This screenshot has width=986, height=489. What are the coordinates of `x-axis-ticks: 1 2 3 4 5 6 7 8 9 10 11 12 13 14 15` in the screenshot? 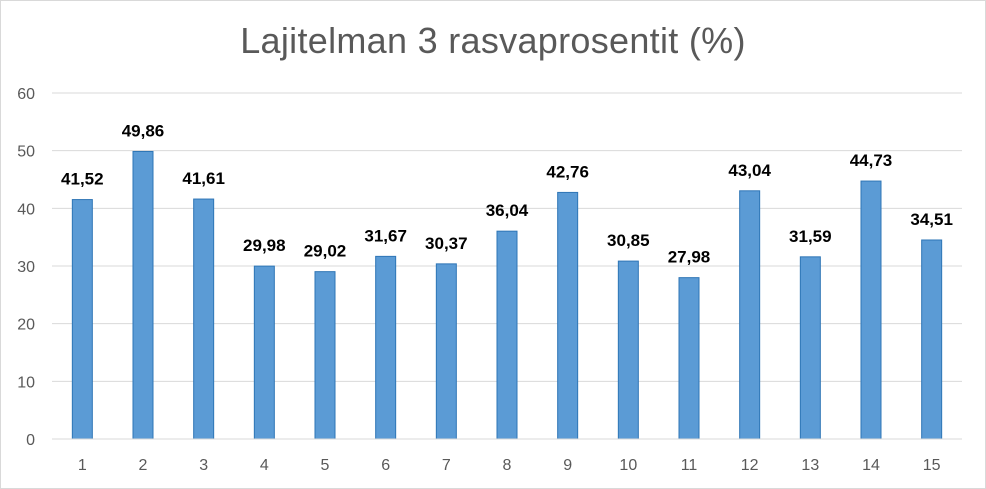 It's located at (509, 465).